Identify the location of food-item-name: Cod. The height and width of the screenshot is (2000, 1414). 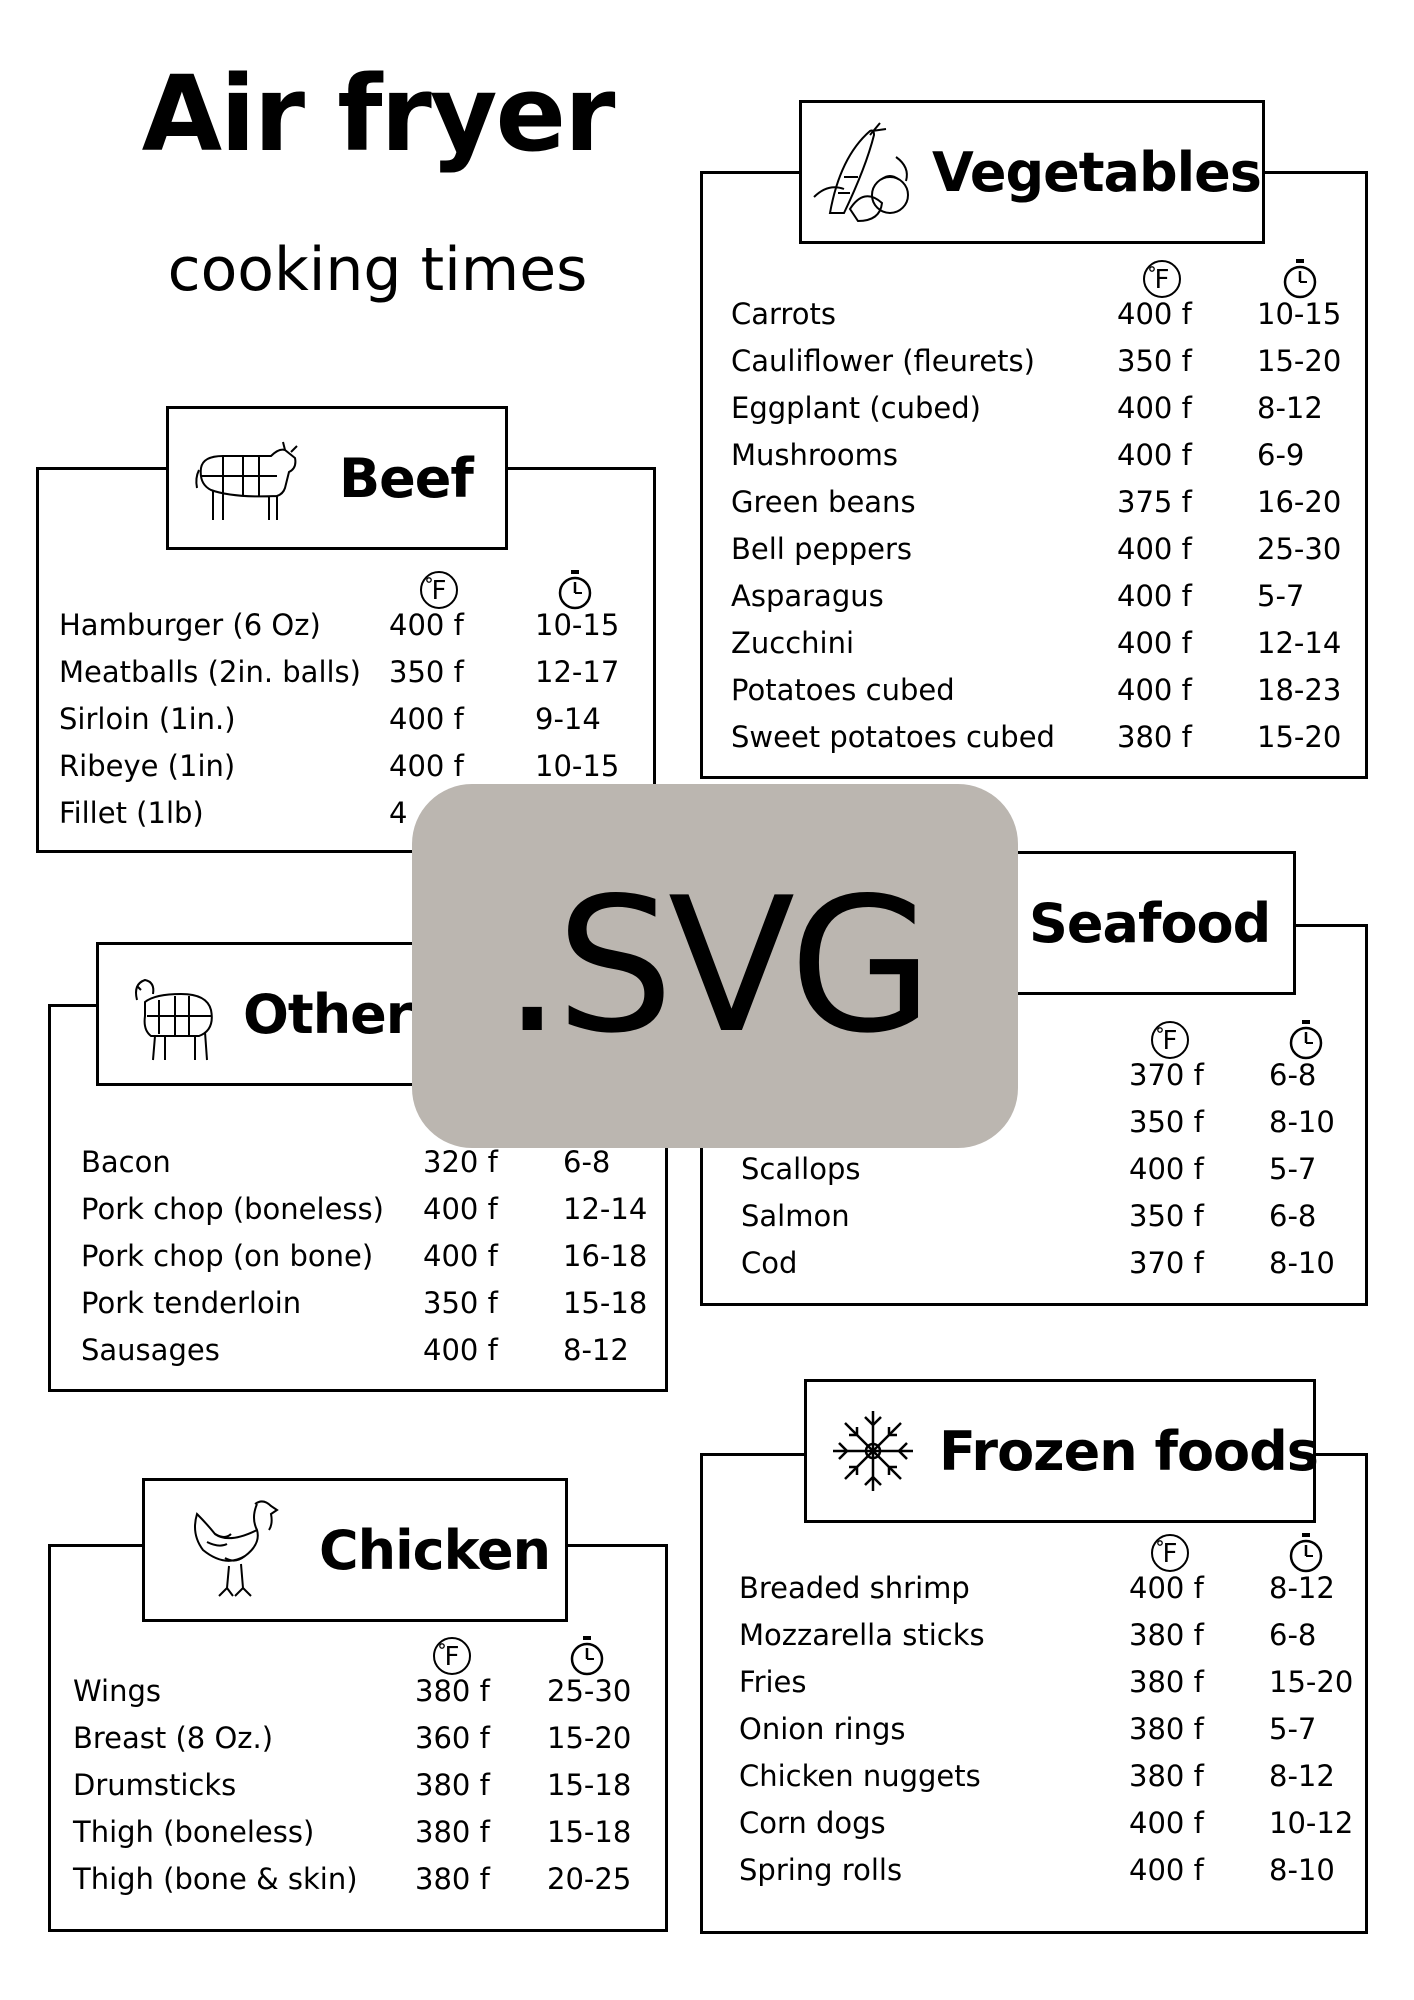
(769, 1263).